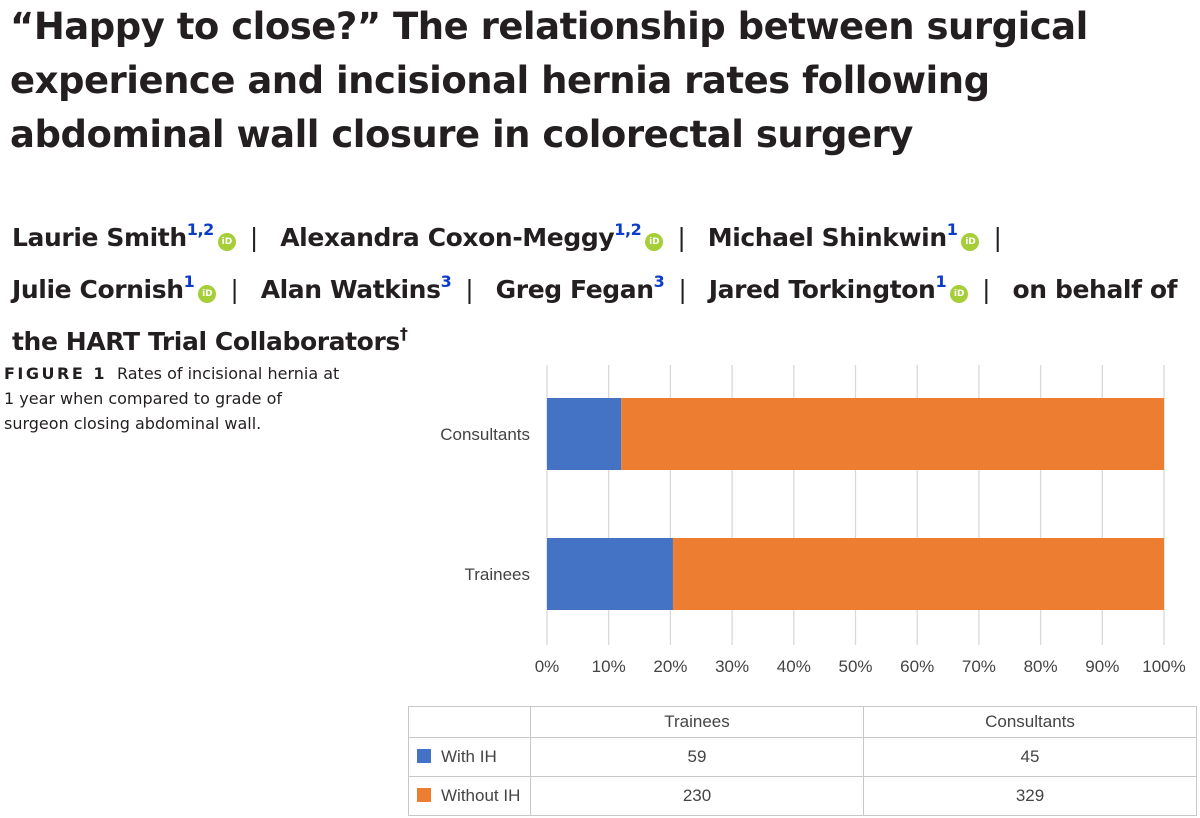 The image size is (1200, 818). I want to click on bar-trainees-without-ih, so click(918, 574).